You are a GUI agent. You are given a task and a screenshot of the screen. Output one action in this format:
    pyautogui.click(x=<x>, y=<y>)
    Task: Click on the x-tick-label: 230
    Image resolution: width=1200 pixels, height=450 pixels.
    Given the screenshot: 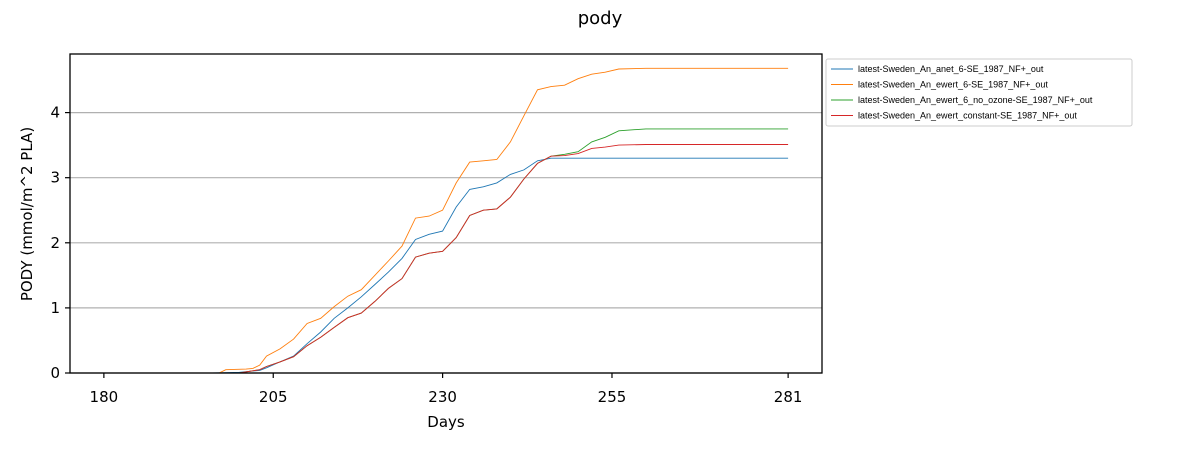 What is the action you would take?
    pyautogui.click(x=442, y=397)
    